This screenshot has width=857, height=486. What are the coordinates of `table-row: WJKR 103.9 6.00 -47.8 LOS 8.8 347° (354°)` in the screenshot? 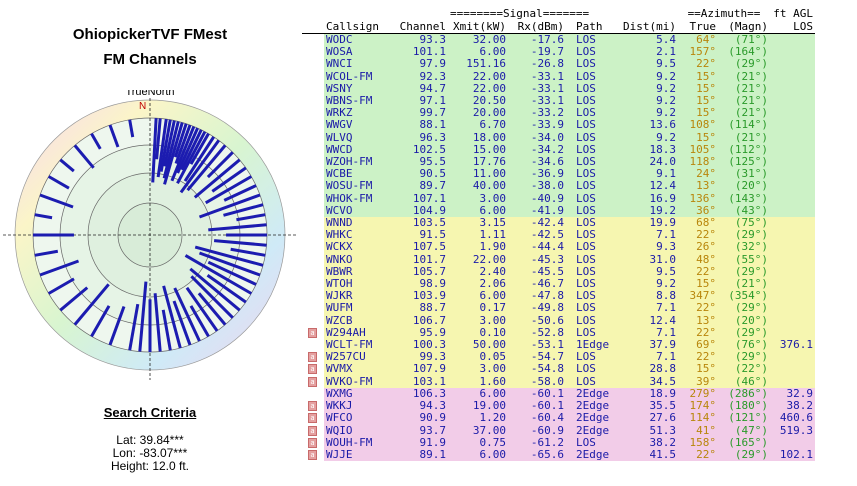 It's located at (558, 296).